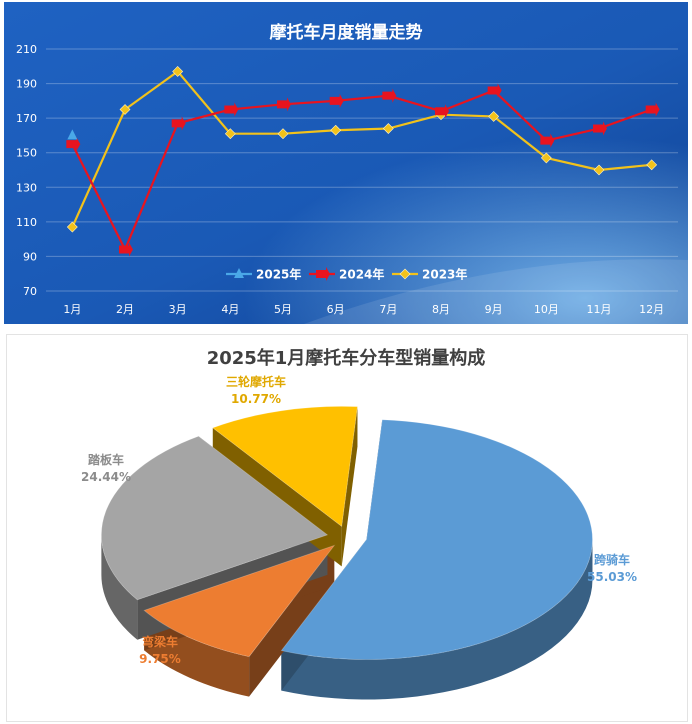  What do you see at coordinates (651, 309) in the screenshot?
I see `x-tick-label: 12月` at bounding box center [651, 309].